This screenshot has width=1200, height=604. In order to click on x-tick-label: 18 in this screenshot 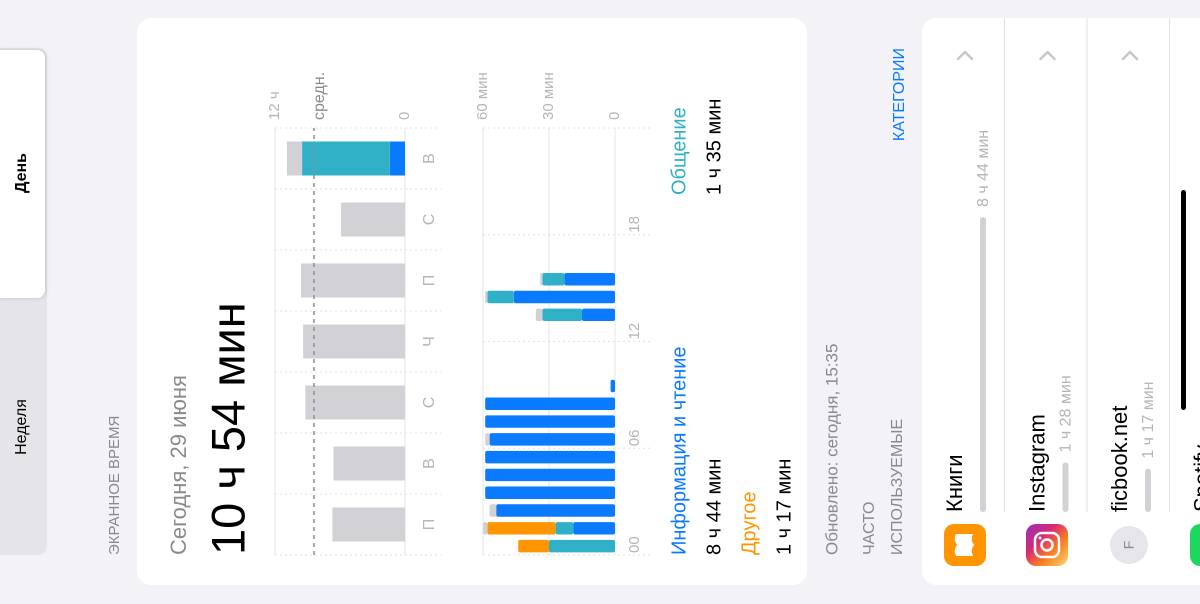, I will do `click(634, 224)`.